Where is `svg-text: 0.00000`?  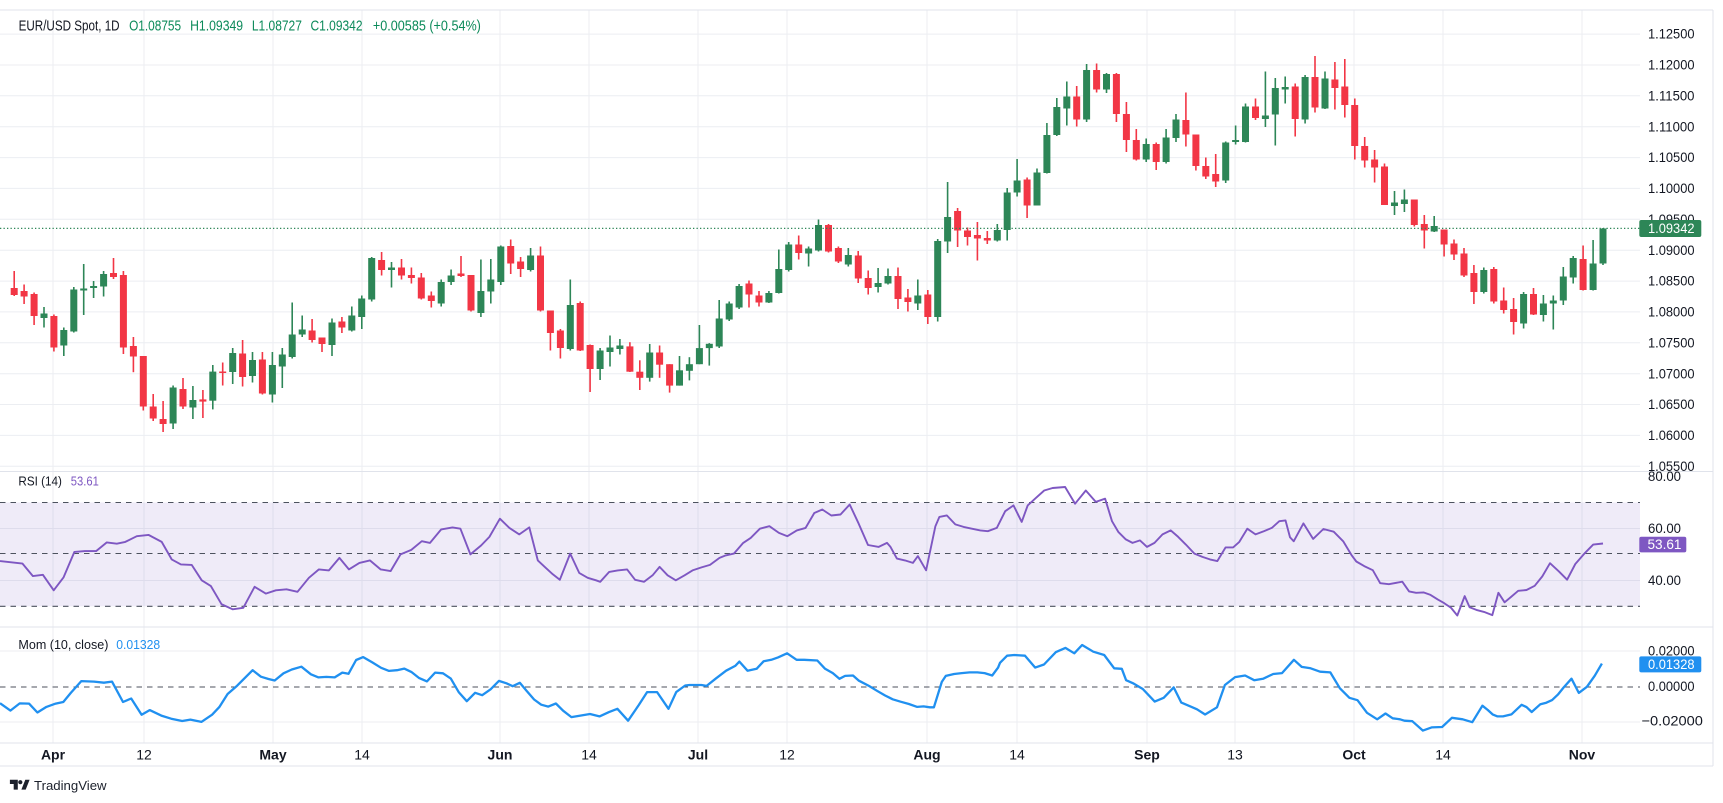
svg-text: 0.00000 is located at coordinates (1671, 686).